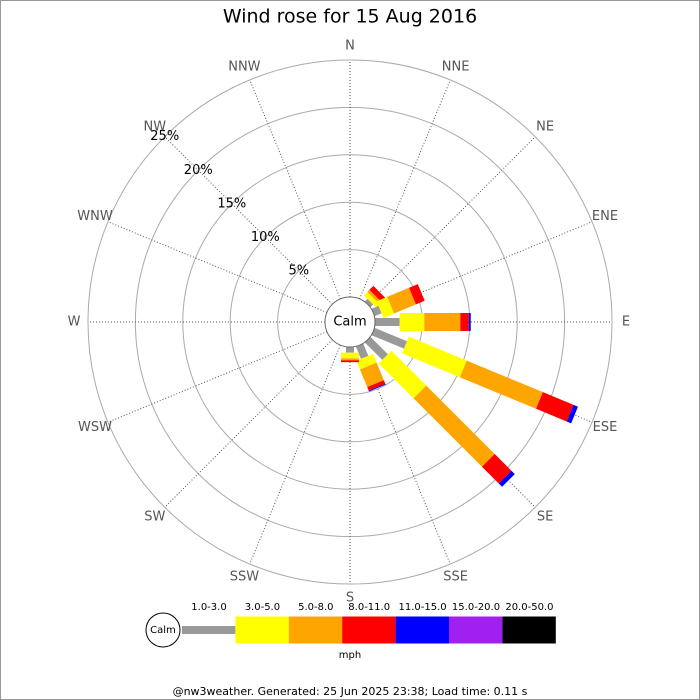 This screenshot has width=700, height=700. I want to click on calm-label: Calm, so click(349, 322).